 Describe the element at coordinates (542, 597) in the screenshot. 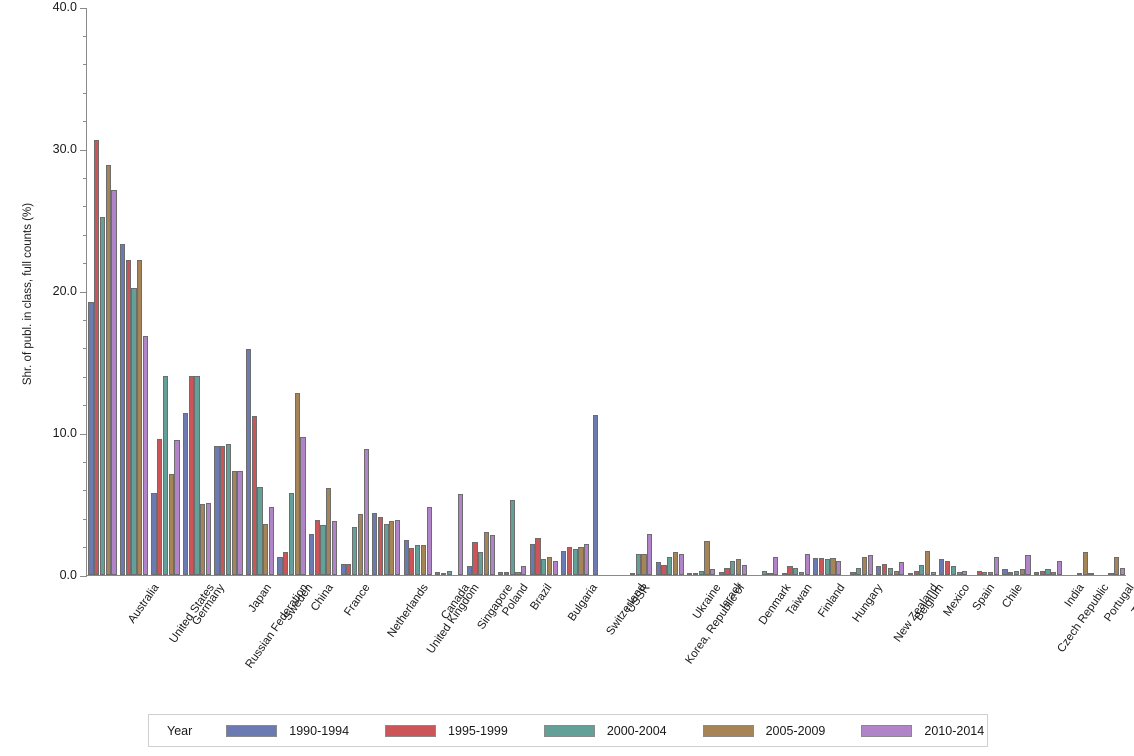

I see `x-axis-label: Brazil` at that location.